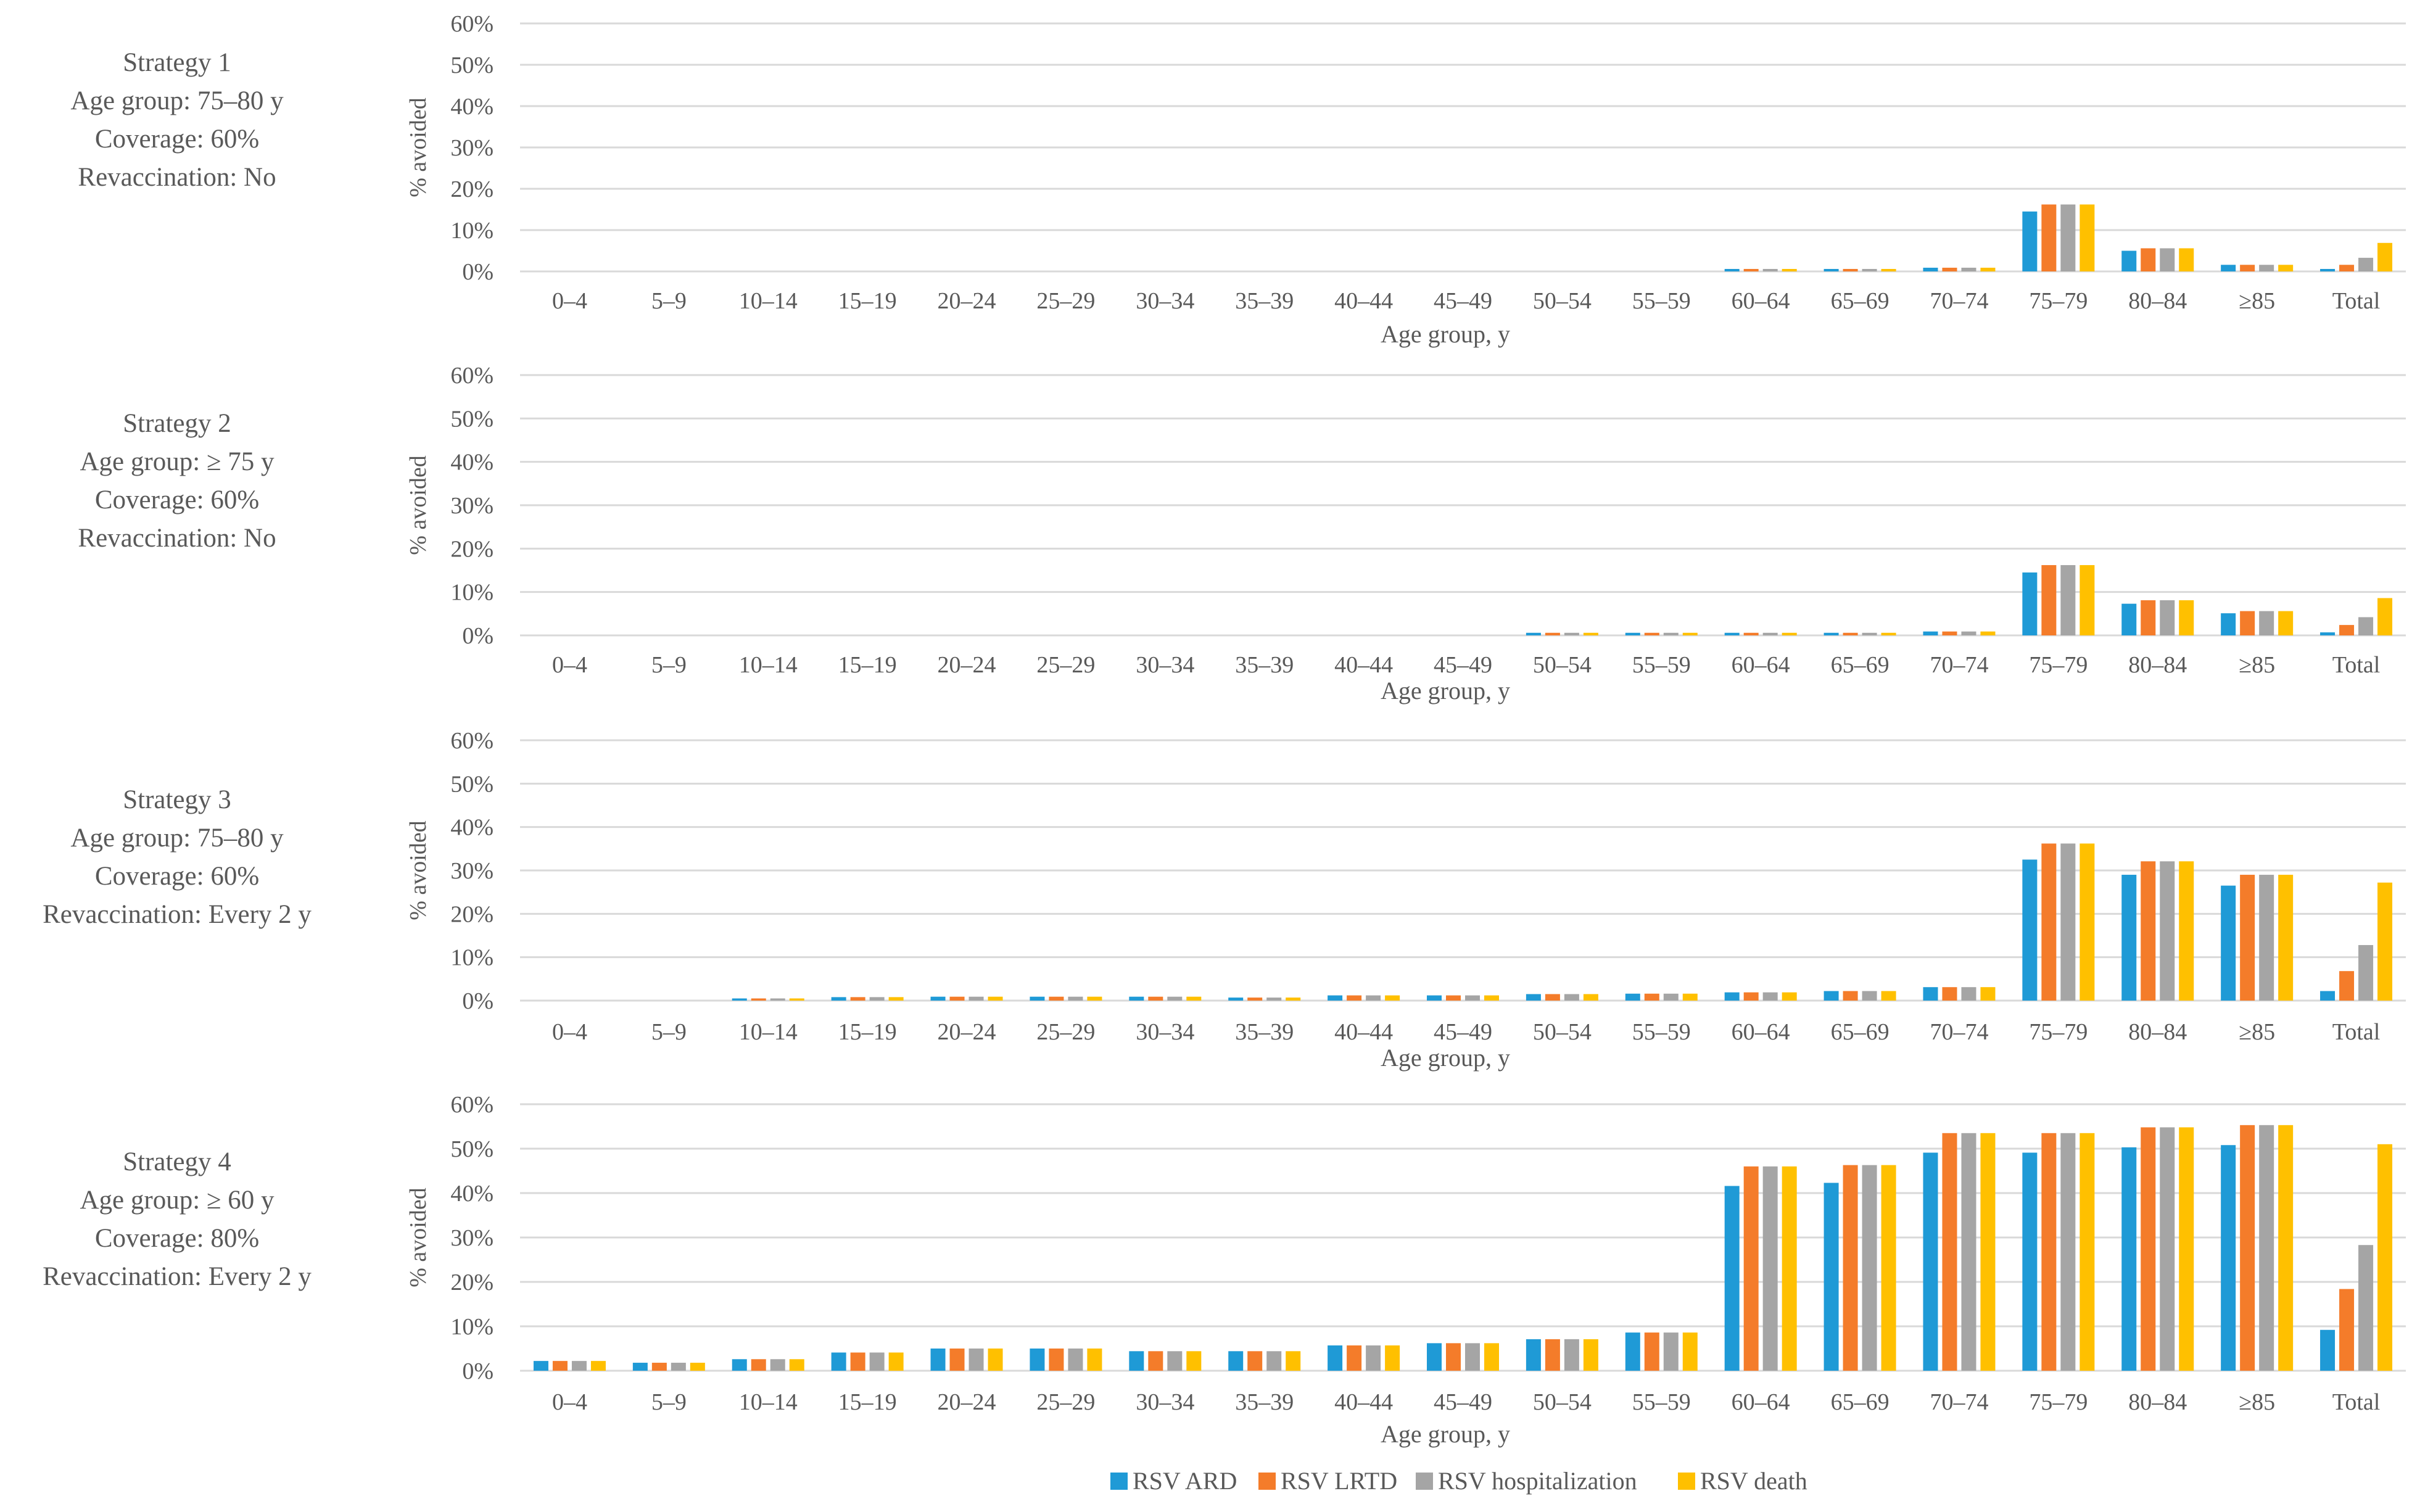  Describe the element at coordinates (177, 876) in the screenshot. I see `strategy-label-line: Coverage: 60%` at that location.